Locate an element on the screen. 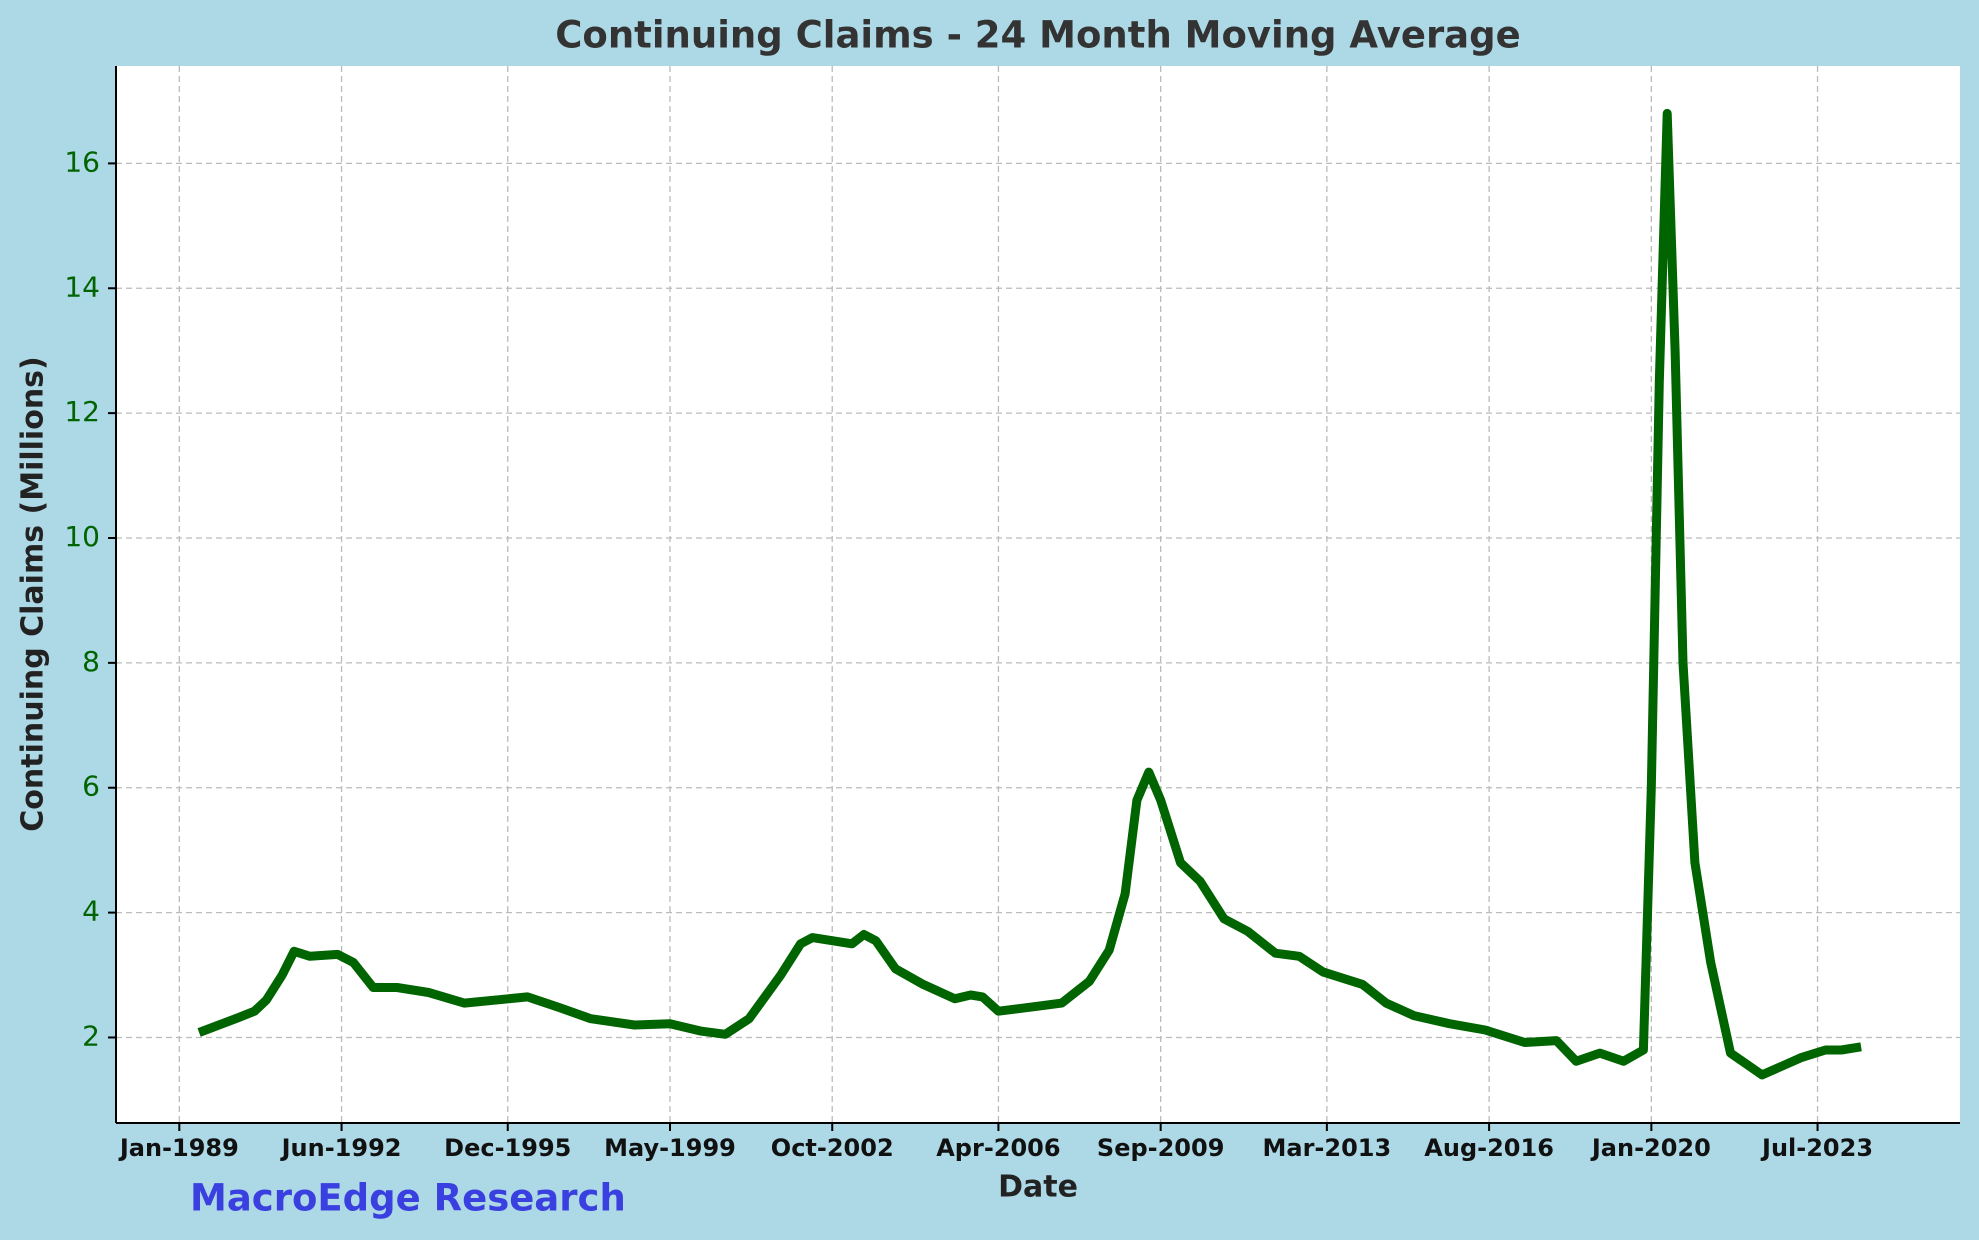 The image size is (1979, 1240). y-tick-label: 6 is located at coordinates (91, 786).